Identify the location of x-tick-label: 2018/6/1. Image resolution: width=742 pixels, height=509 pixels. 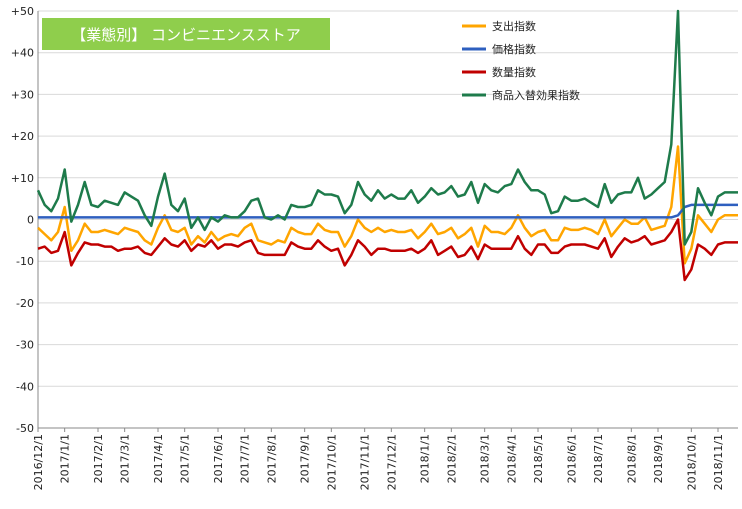
(571, 458).